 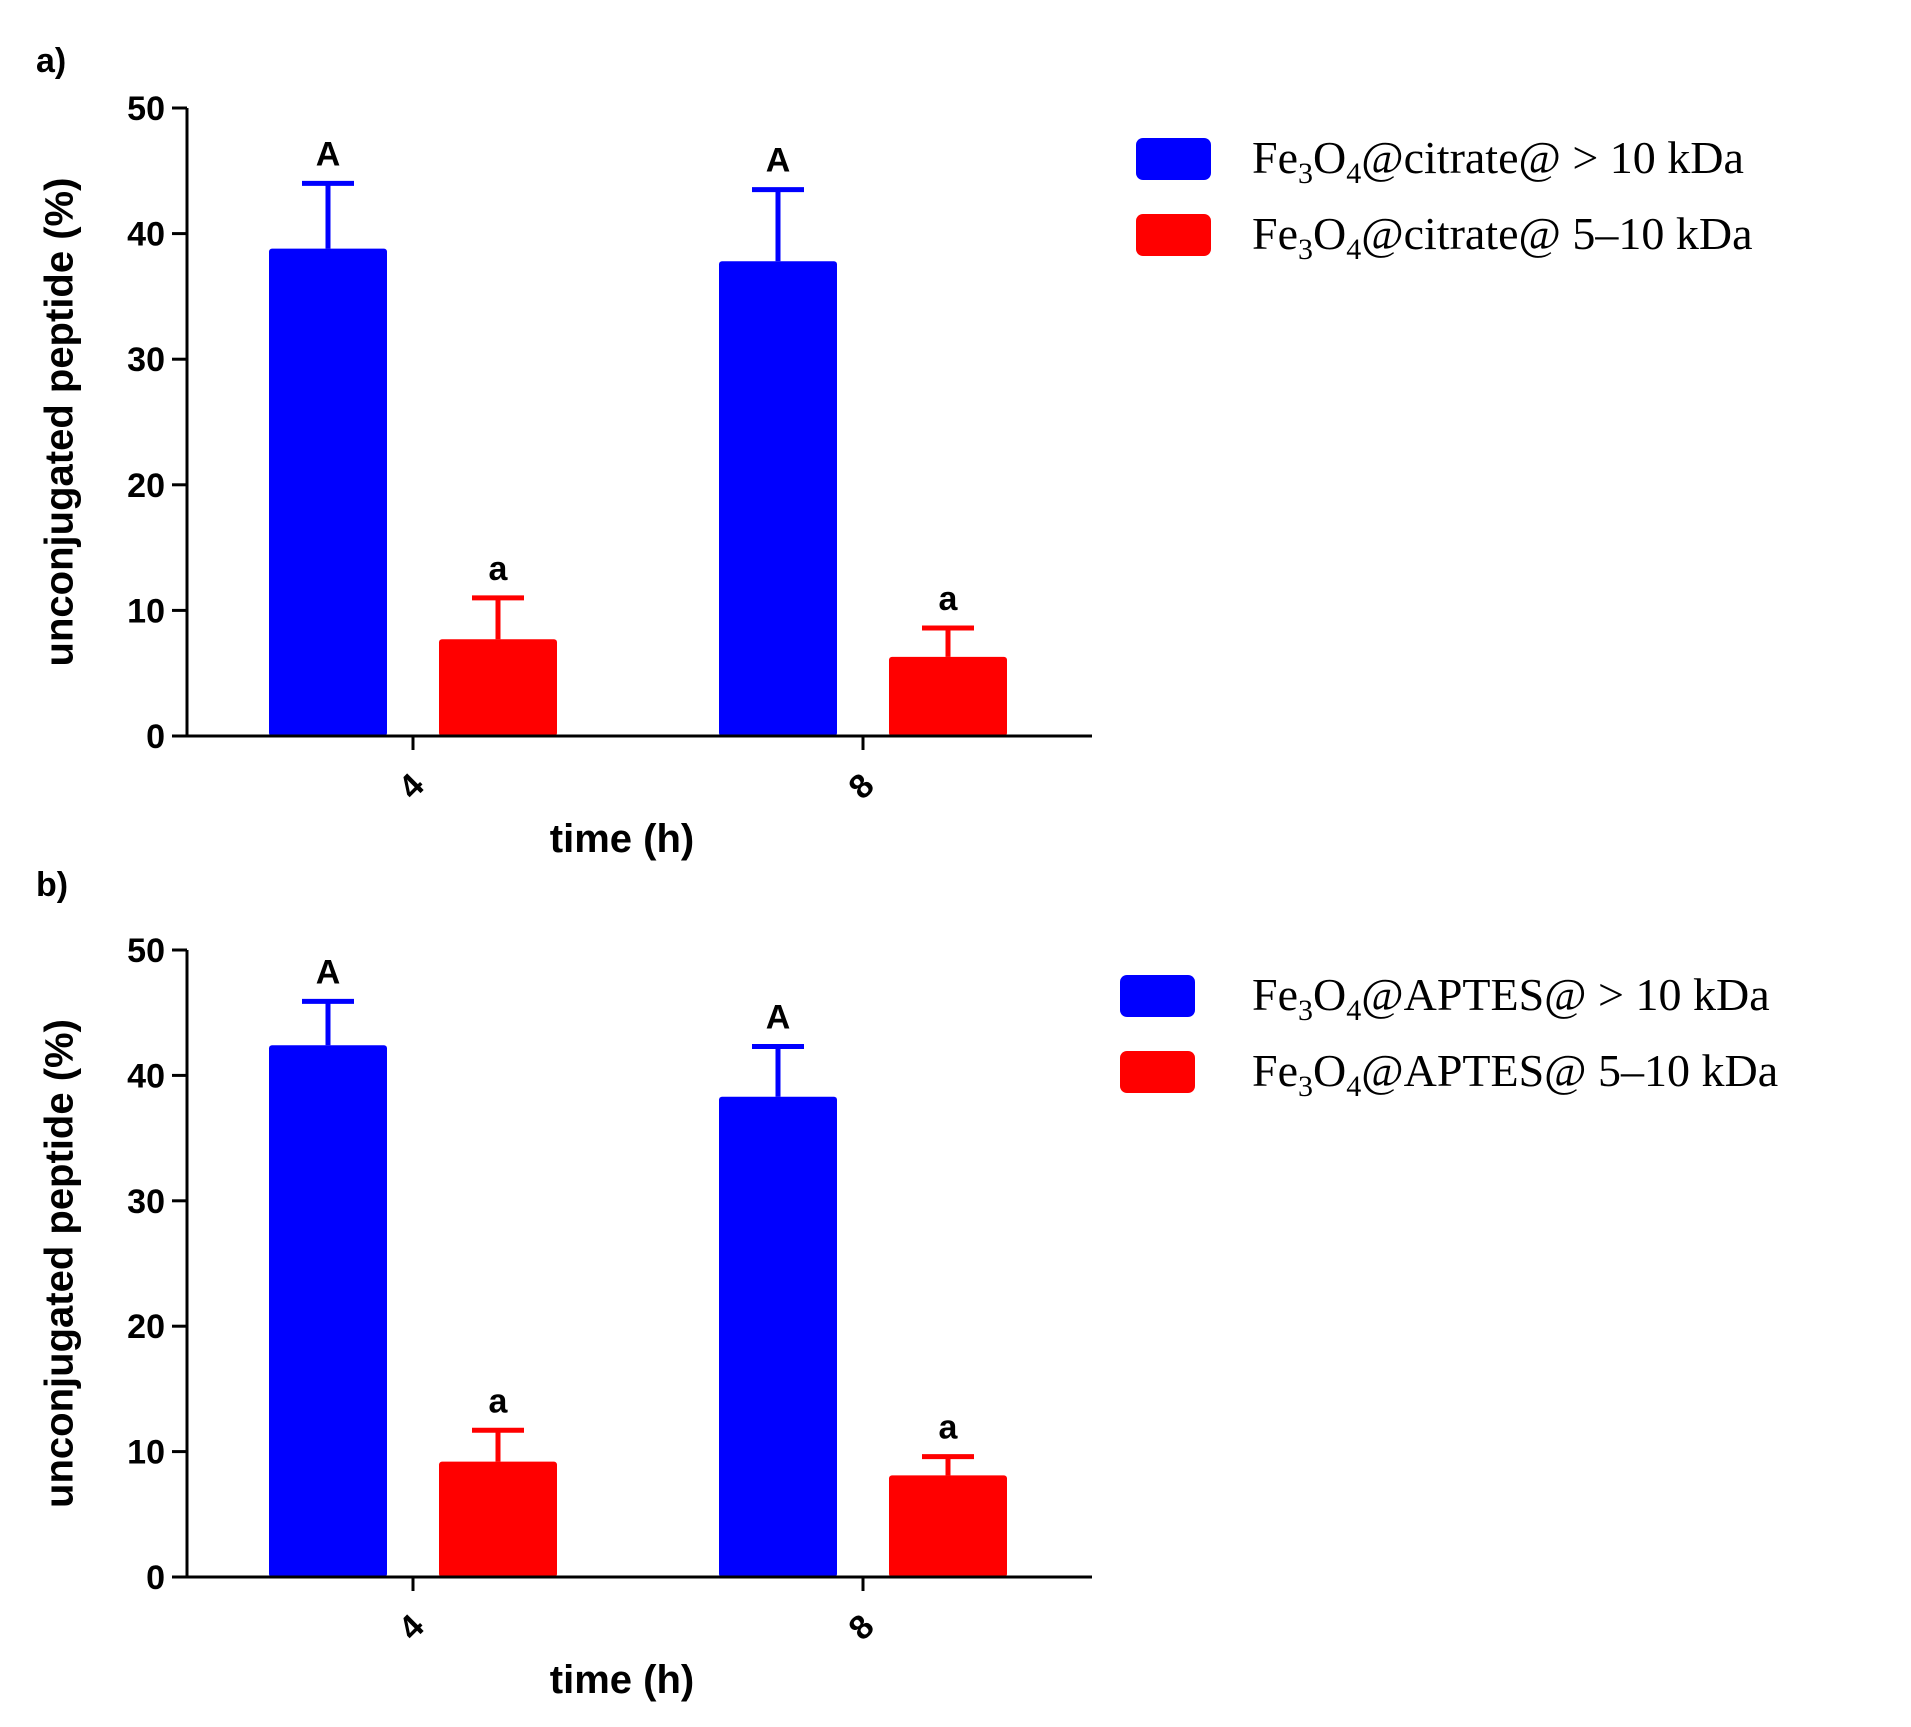 I want to click on legend-label: Fe3O4@APTES@ > 10 kDa, so click(x=1511, y=998).